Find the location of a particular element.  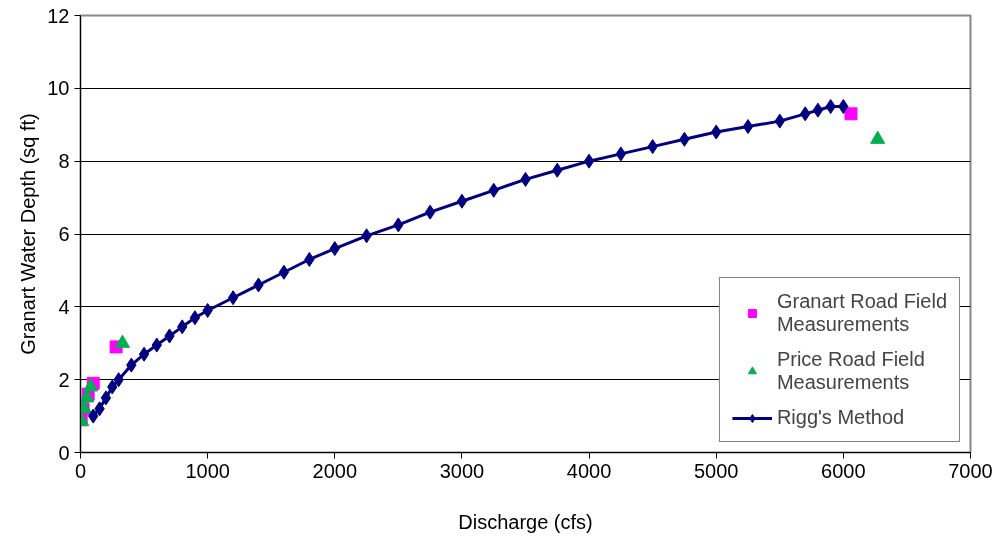

legend-label: Price Road Field Measurements is located at coordinates (850, 371).